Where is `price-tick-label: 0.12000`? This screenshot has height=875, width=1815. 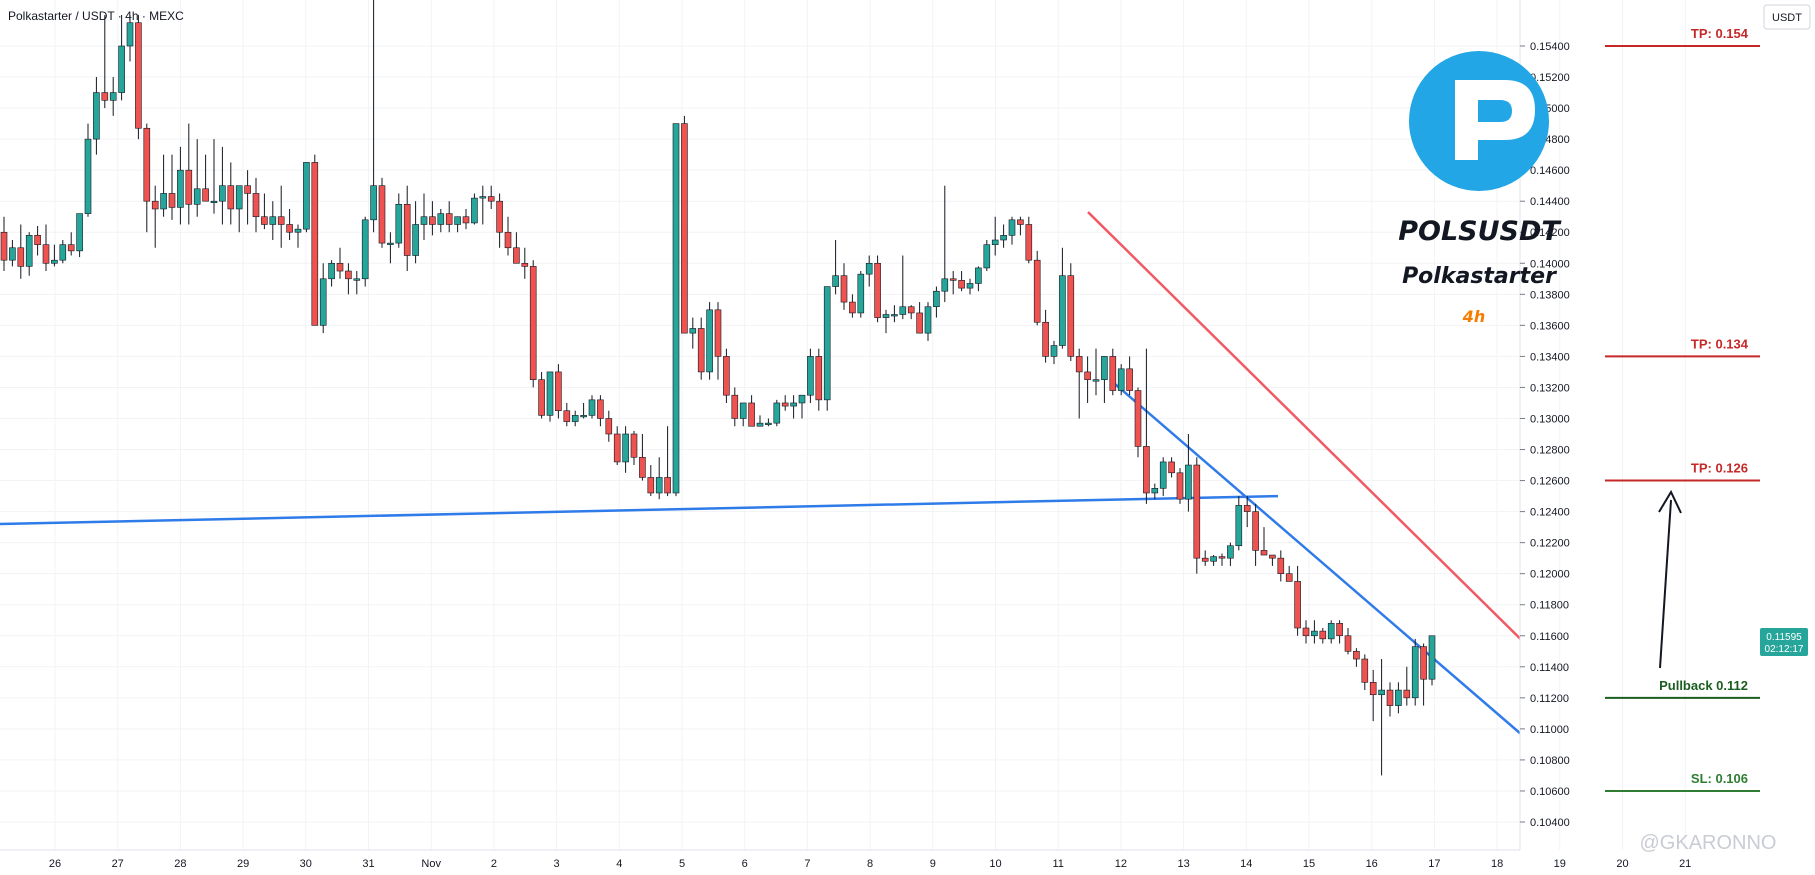
price-tick-label: 0.12000 is located at coordinates (1550, 575).